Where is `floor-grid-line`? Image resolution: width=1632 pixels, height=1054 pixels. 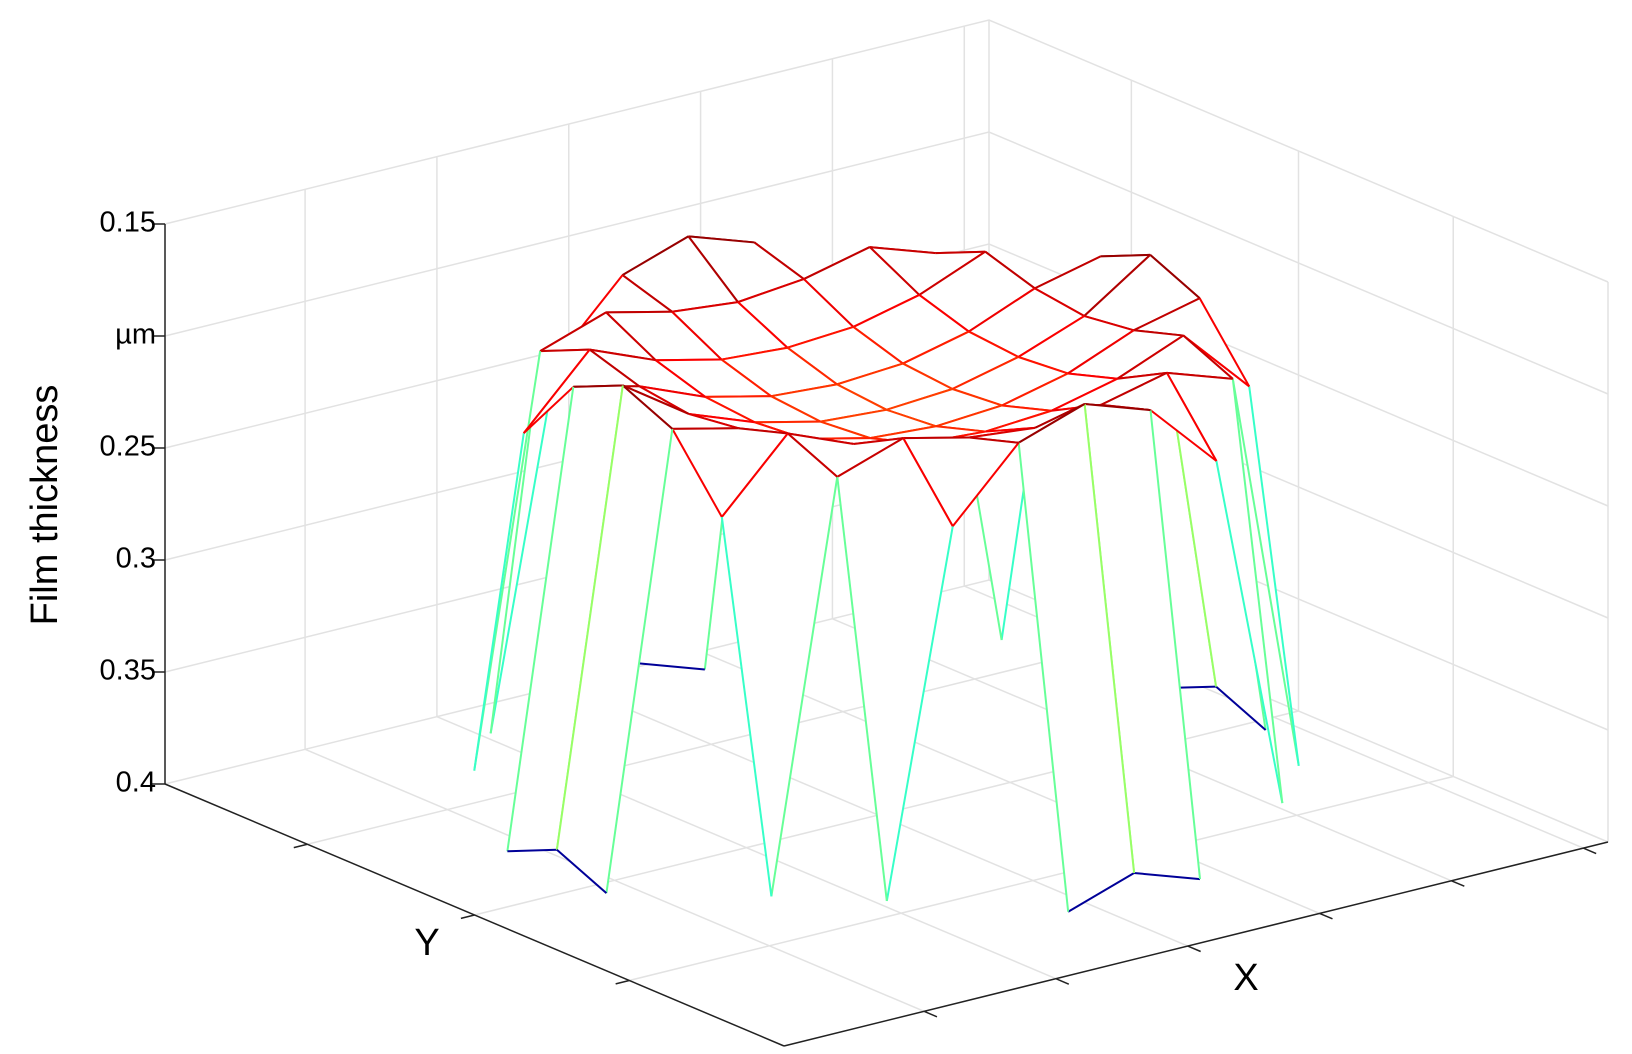 floor-grid-line is located at coordinates (719, 742).